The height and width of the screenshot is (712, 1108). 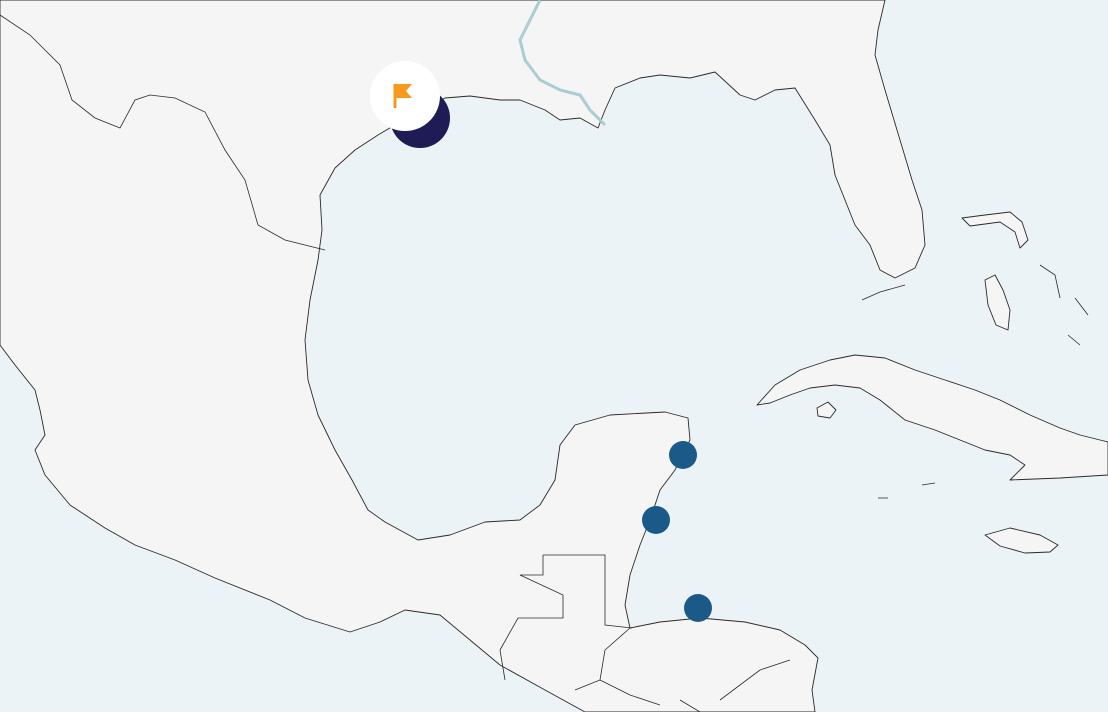 I want to click on flag, so click(x=404, y=91).